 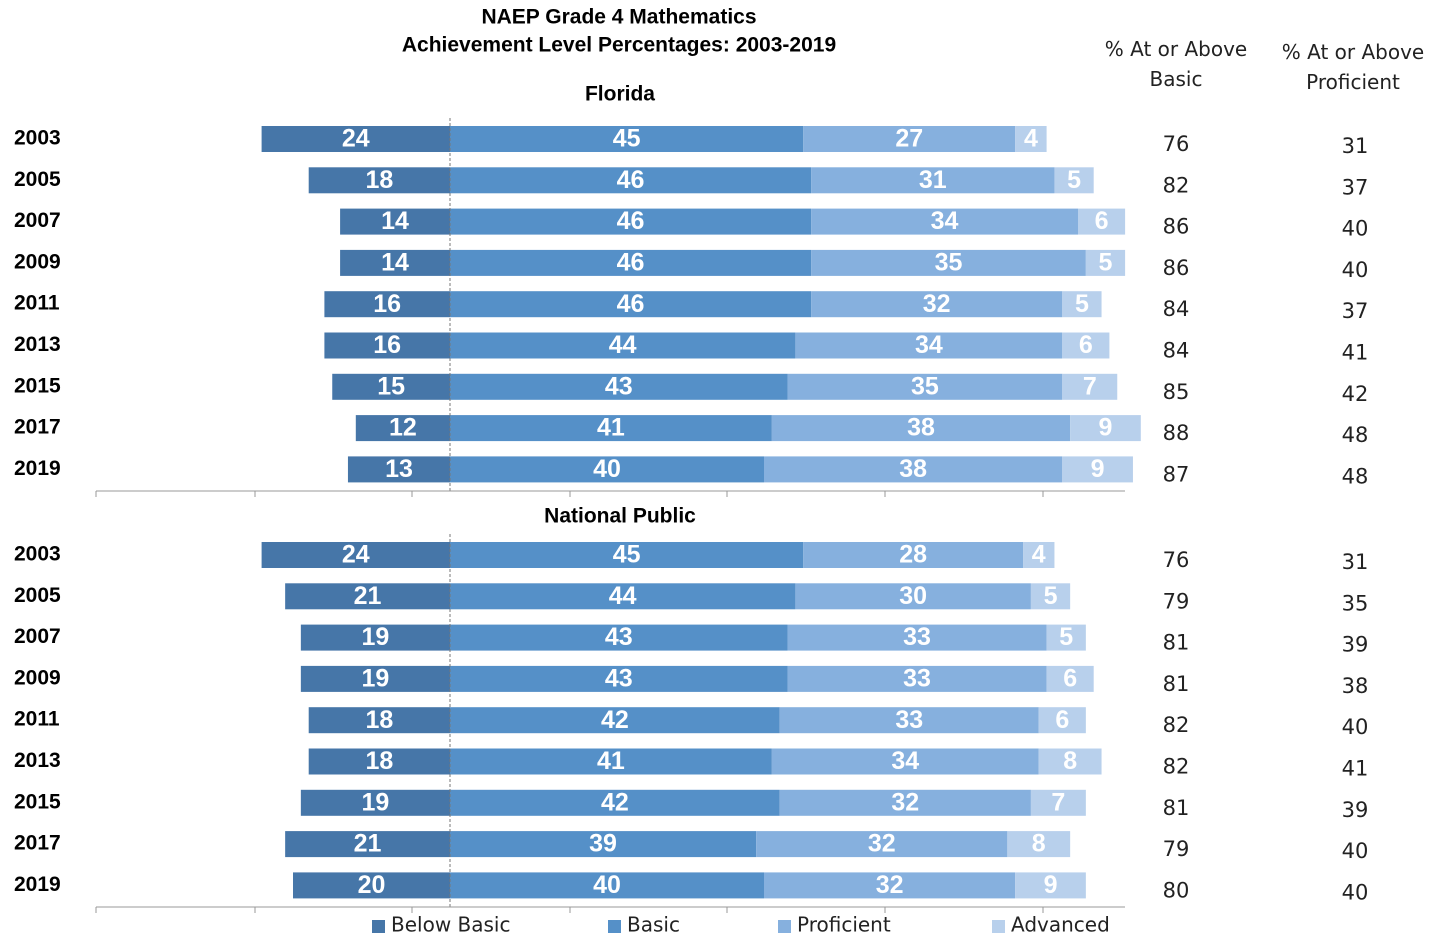 What do you see at coordinates (1176, 227) in the screenshot?
I see `basic-percent: 86` at bounding box center [1176, 227].